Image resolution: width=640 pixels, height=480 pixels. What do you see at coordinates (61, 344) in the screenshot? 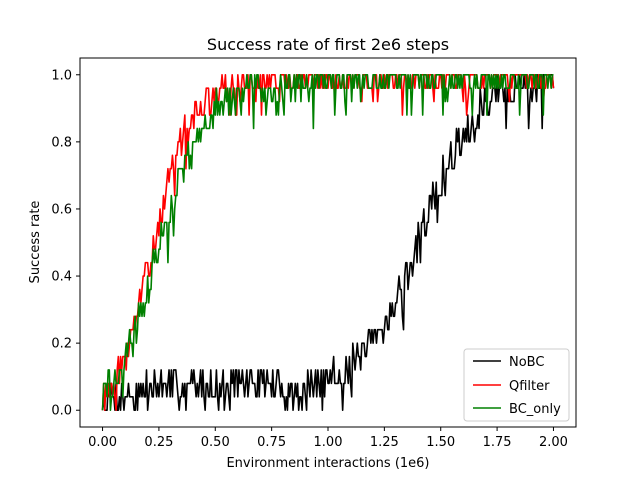
I see `y-tick-label: 0.2` at bounding box center [61, 344].